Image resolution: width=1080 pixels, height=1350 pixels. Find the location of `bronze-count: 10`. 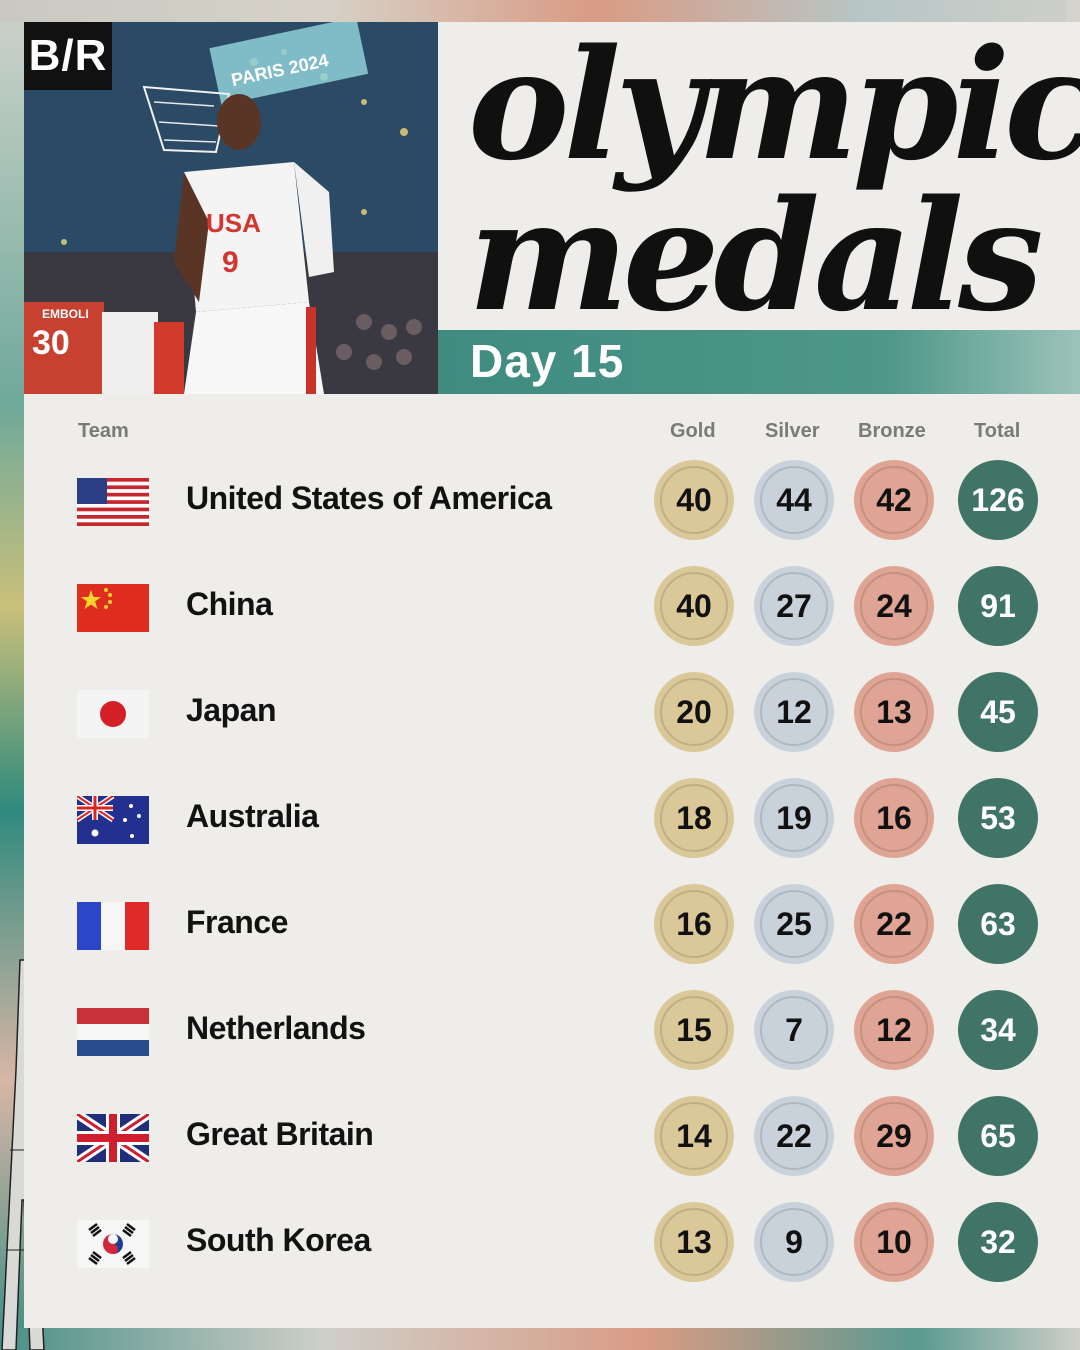

bronze-count: 10 is located at coordinates (894, 1242).